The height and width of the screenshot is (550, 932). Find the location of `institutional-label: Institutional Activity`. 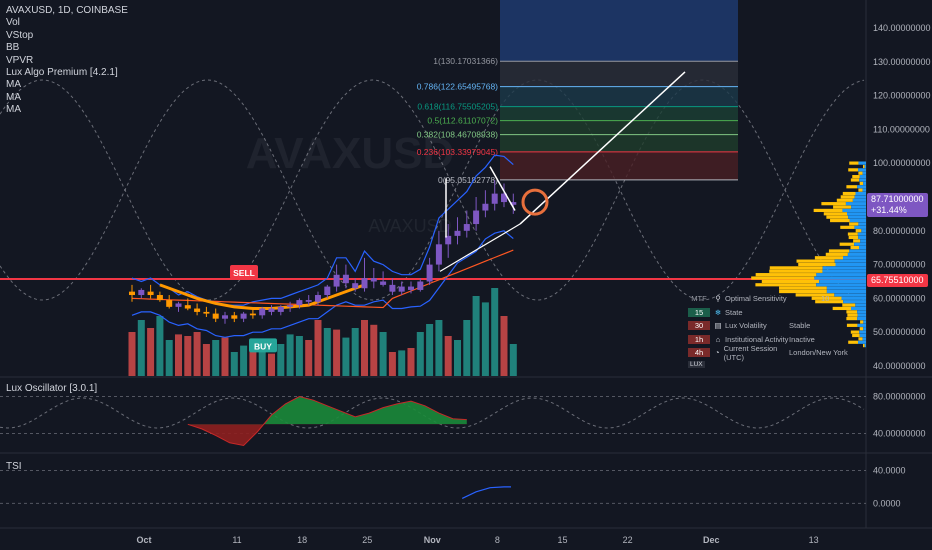

institutional-label: Institutional Activity is located at coordinates (757, 339).